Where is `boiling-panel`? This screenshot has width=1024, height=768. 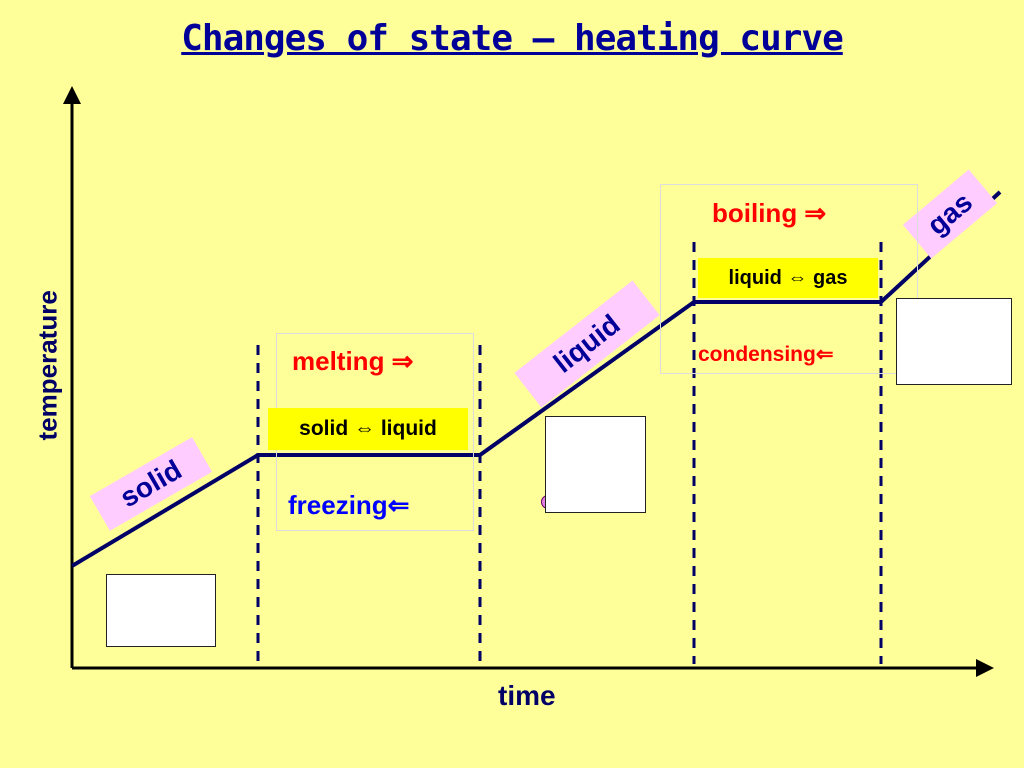
boiling-panel is located at coordinates (789, 279).